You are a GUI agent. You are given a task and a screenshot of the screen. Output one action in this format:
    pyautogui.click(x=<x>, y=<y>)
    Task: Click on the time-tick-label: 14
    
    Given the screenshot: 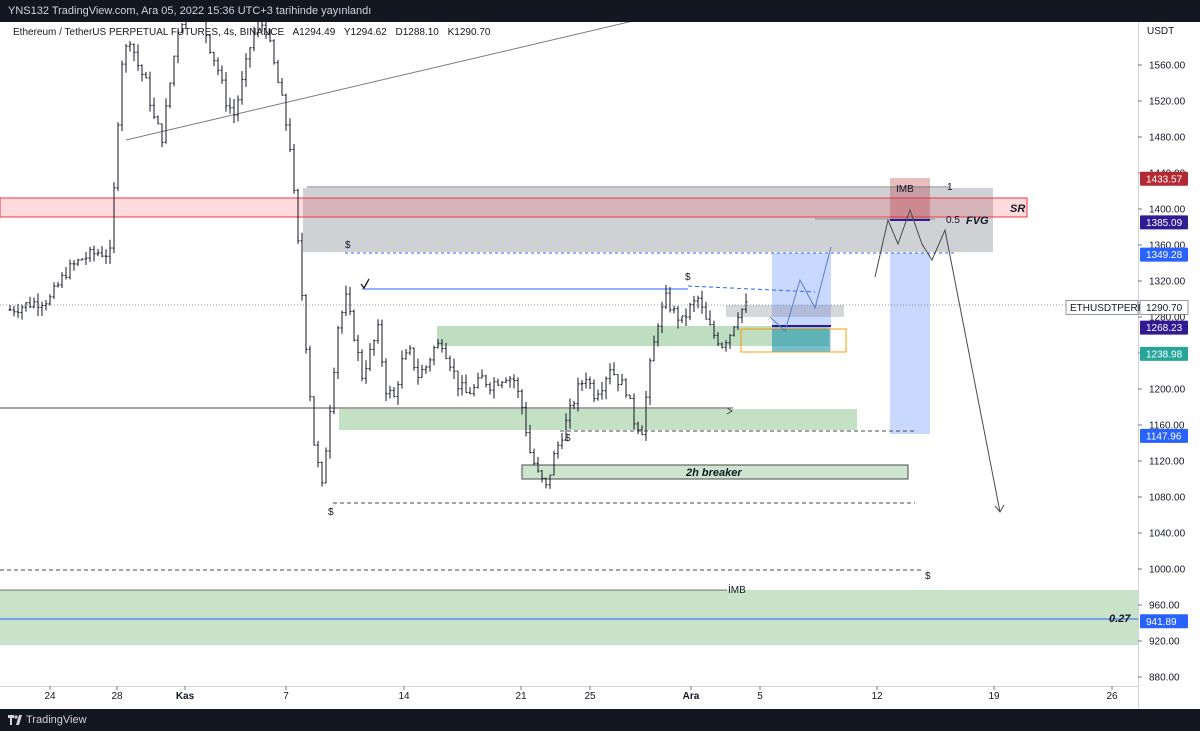 What is the action you would take?
    pyautogui.click(x=404, y=696)
    